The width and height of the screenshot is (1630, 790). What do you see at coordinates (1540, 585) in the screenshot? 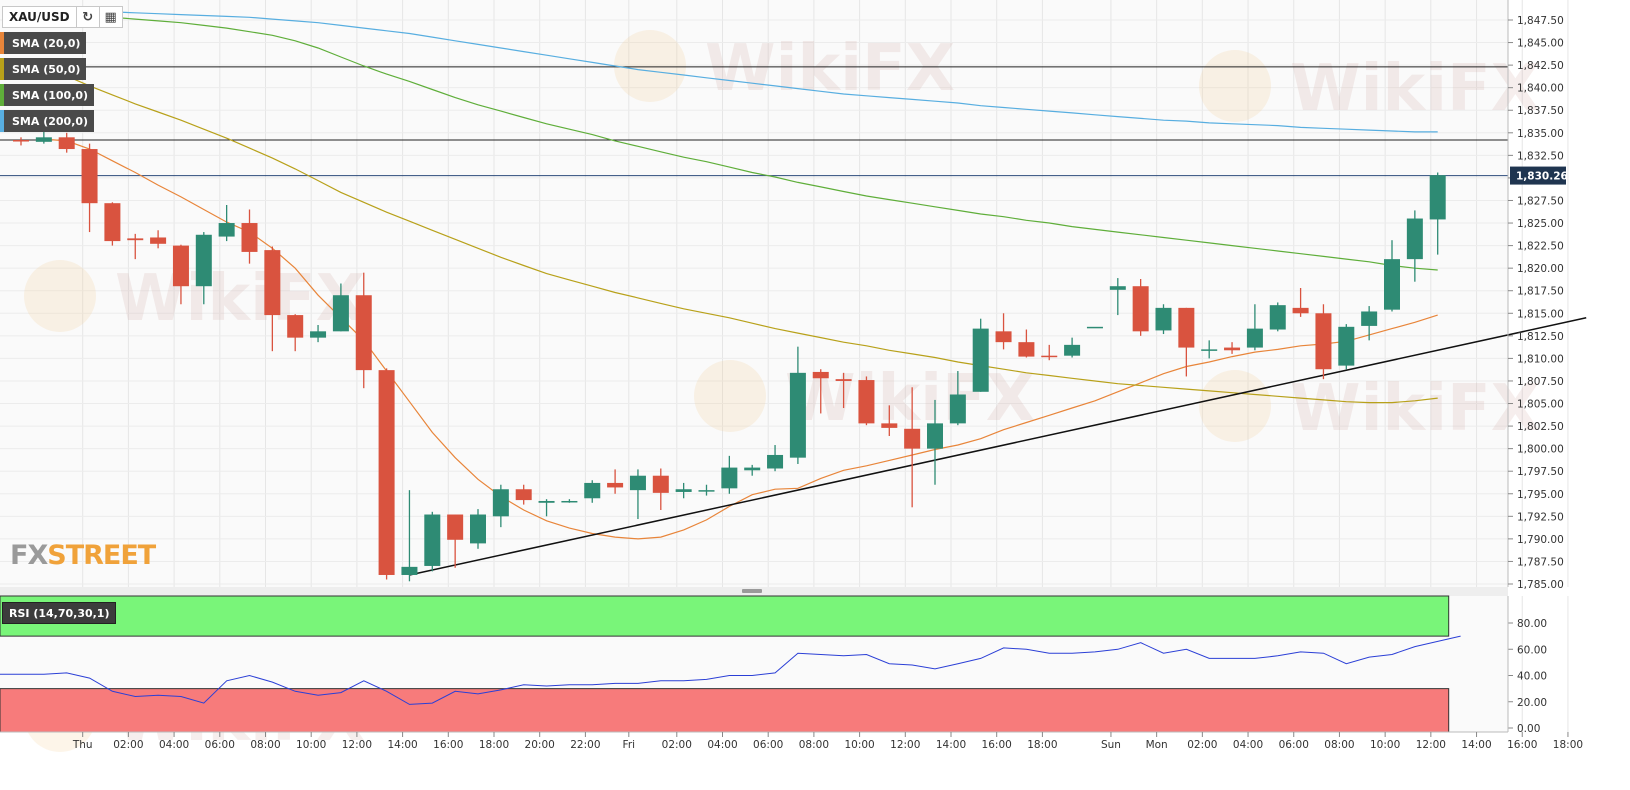
I see `y-tick-label: 1,785.00` at bounding box center [1540, 585].